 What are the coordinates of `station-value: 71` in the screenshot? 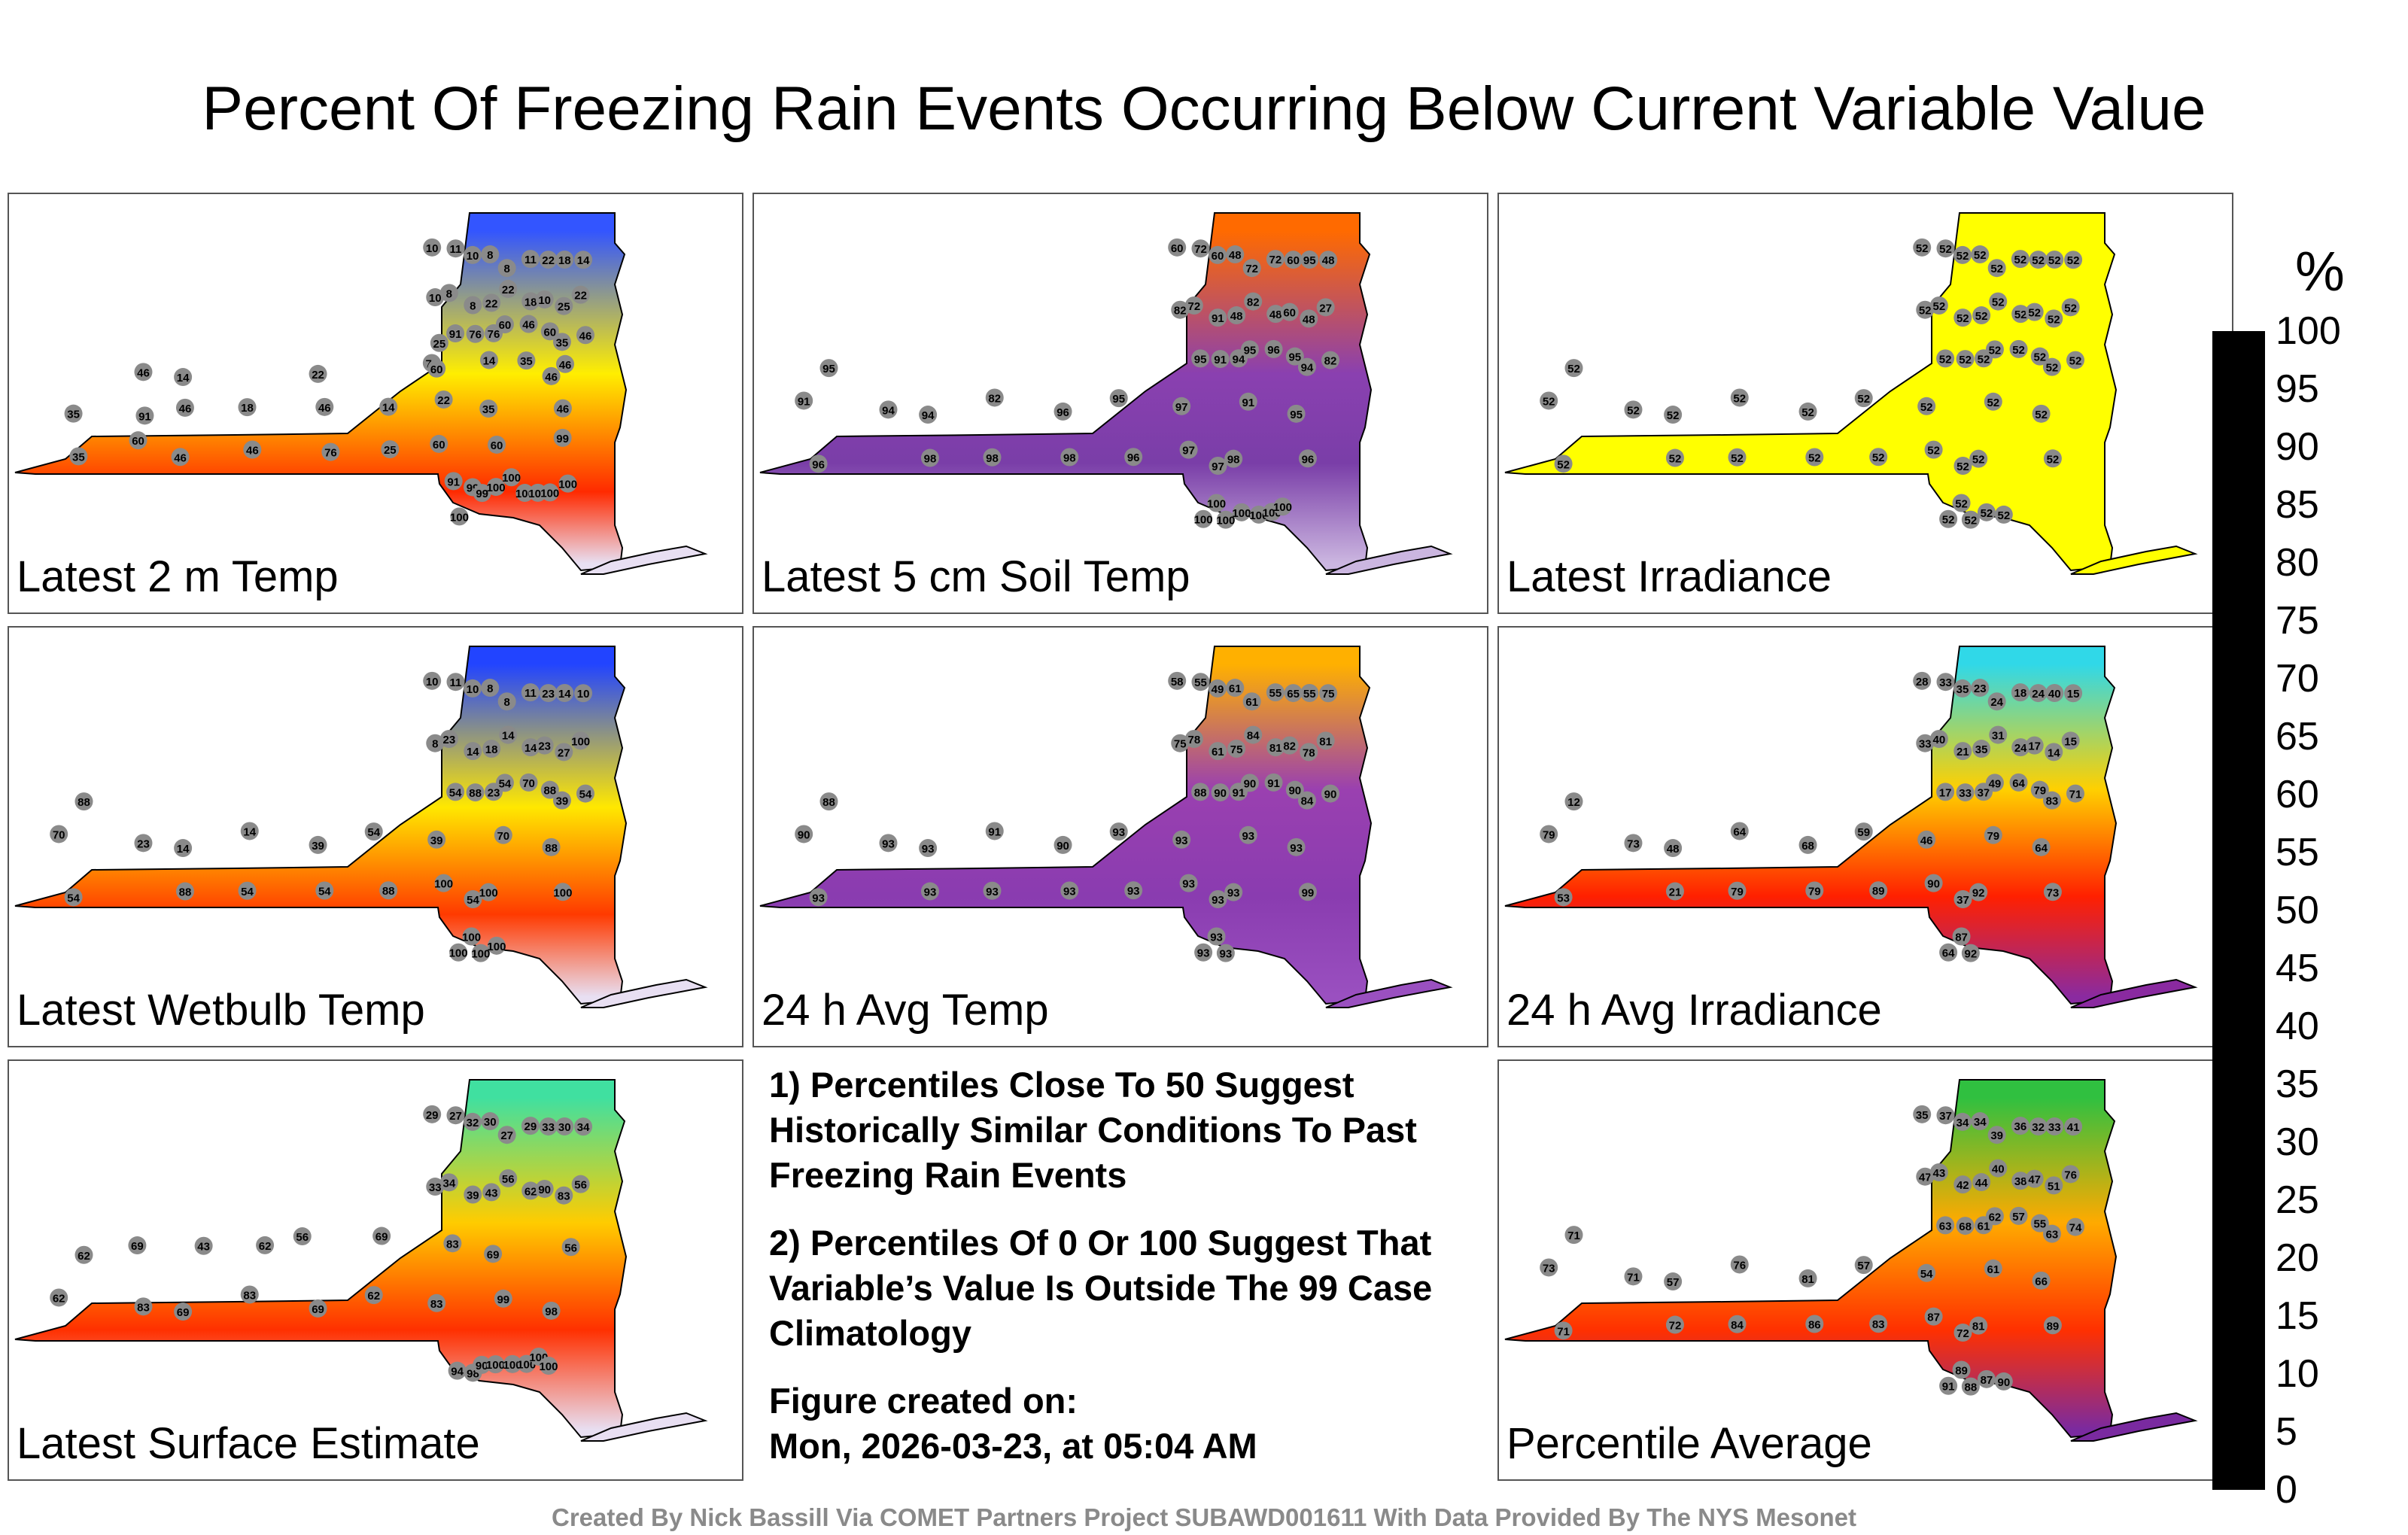 It's located at (2075, 795).